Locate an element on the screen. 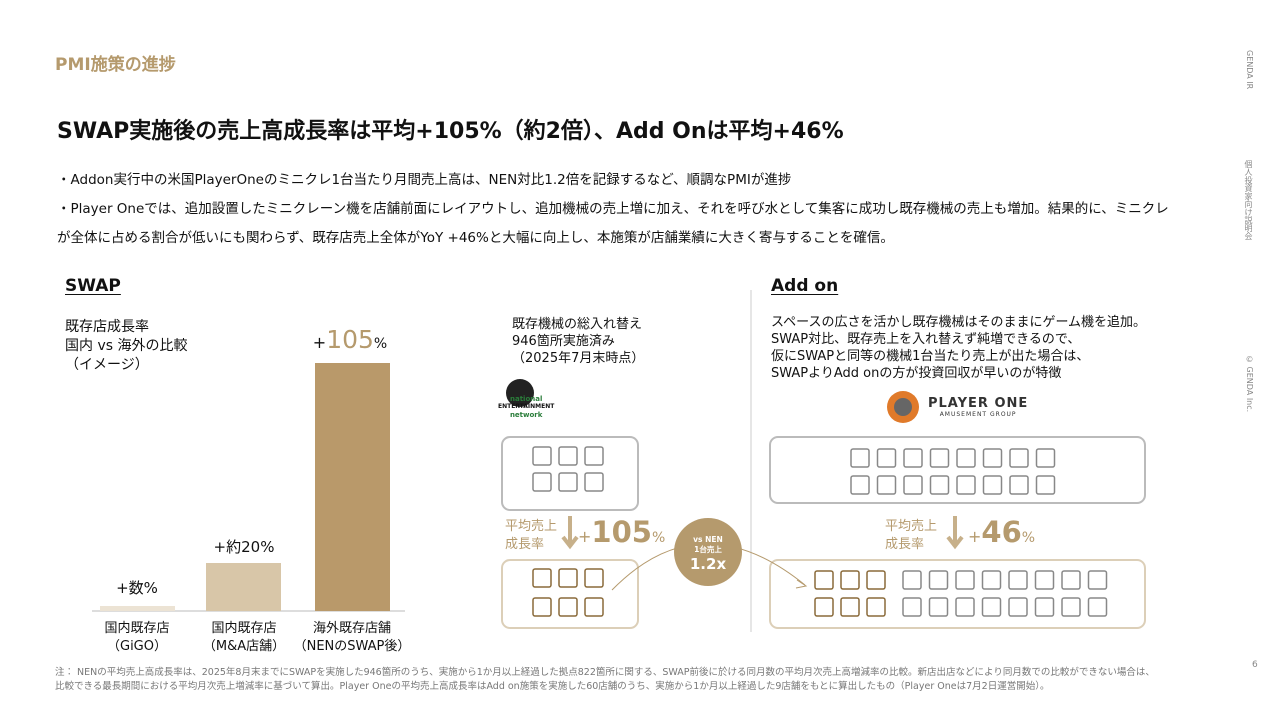  middle-note: 既存機械の総入れ替え 946箇所実施済み （2025年7月末時点） is located at coordinates (578, 341).